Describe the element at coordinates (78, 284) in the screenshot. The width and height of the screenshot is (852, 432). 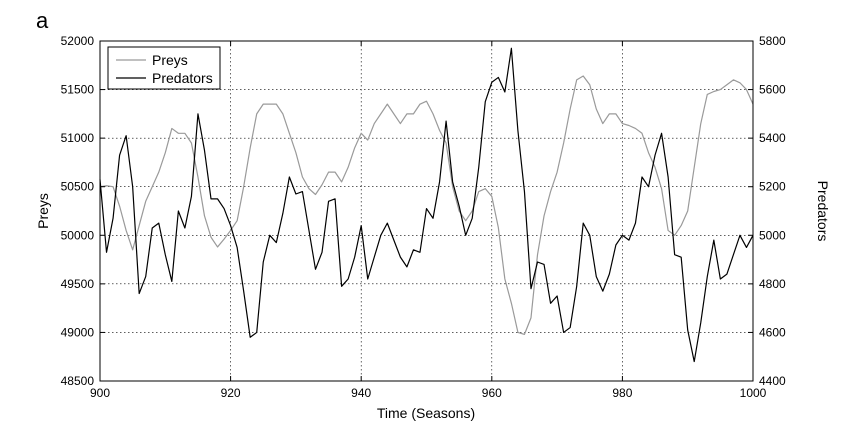
I see `left-y-tick-label: 49500` at that location.